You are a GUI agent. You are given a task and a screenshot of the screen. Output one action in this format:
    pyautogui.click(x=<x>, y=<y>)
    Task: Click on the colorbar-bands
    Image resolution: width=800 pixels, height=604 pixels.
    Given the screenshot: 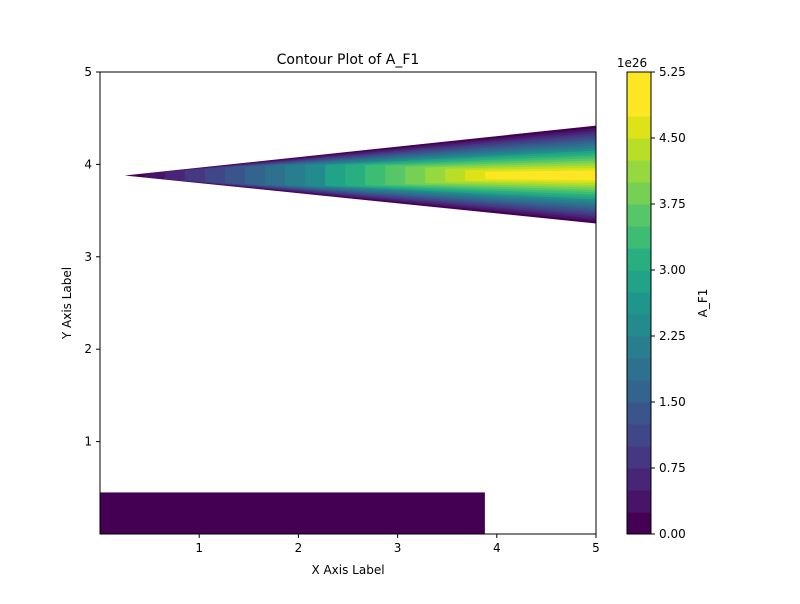 What is the action you would take?
    pyautogui.click(x=639, y=303)
    